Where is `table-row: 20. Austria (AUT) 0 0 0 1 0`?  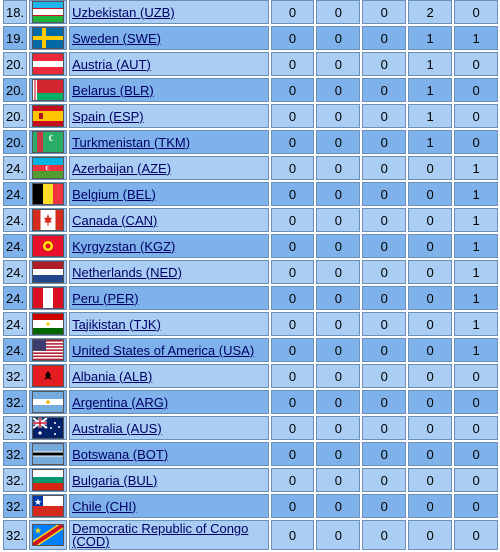
table-row: 20. Austria (AUT) 0 0 0 1 0 is located at coordinates (250, 64).